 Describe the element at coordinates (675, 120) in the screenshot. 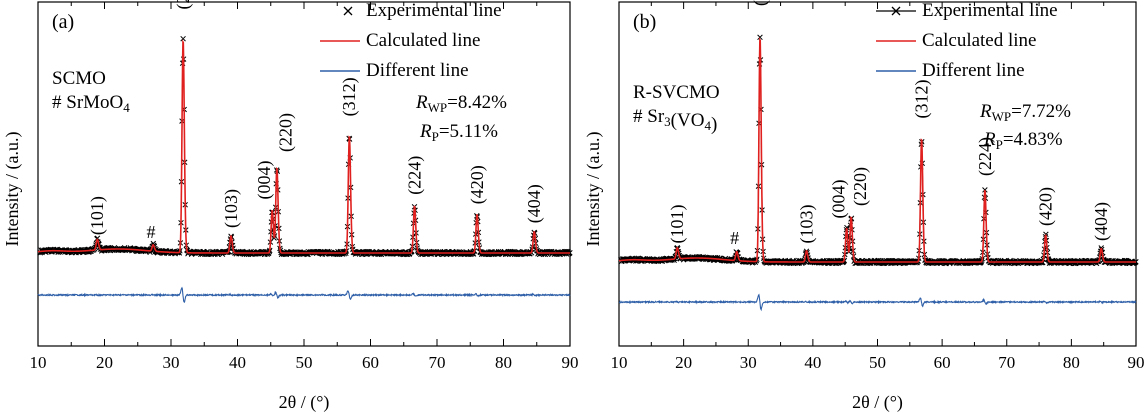

I see `phase-label: # Sr3(VO4)` at that location.